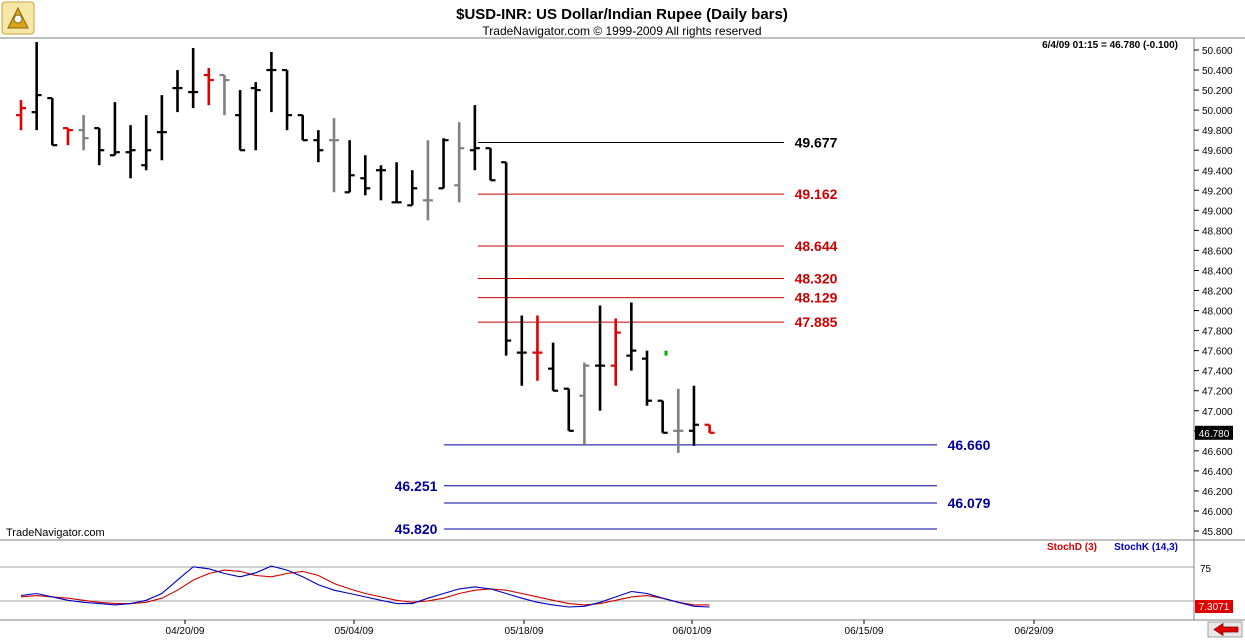 The width and height of the screenshot is (1245, 640). I want to click on y-tick-label: 49.800, so click(1217, 131).